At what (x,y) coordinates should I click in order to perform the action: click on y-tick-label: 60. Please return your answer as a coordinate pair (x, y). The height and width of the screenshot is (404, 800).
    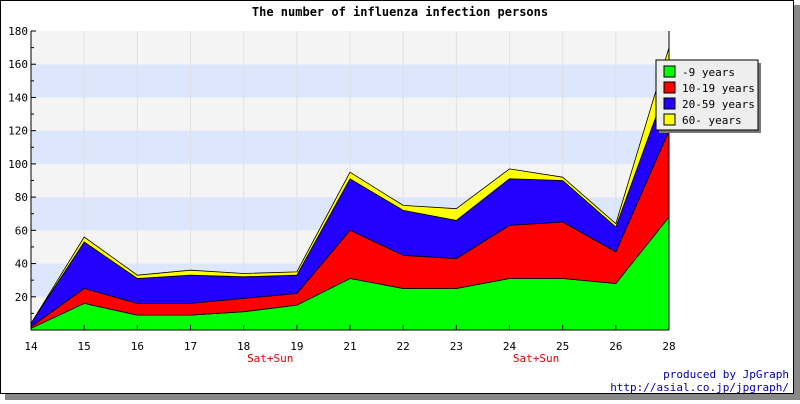
    Looking at the image, I should click on (21, 230).